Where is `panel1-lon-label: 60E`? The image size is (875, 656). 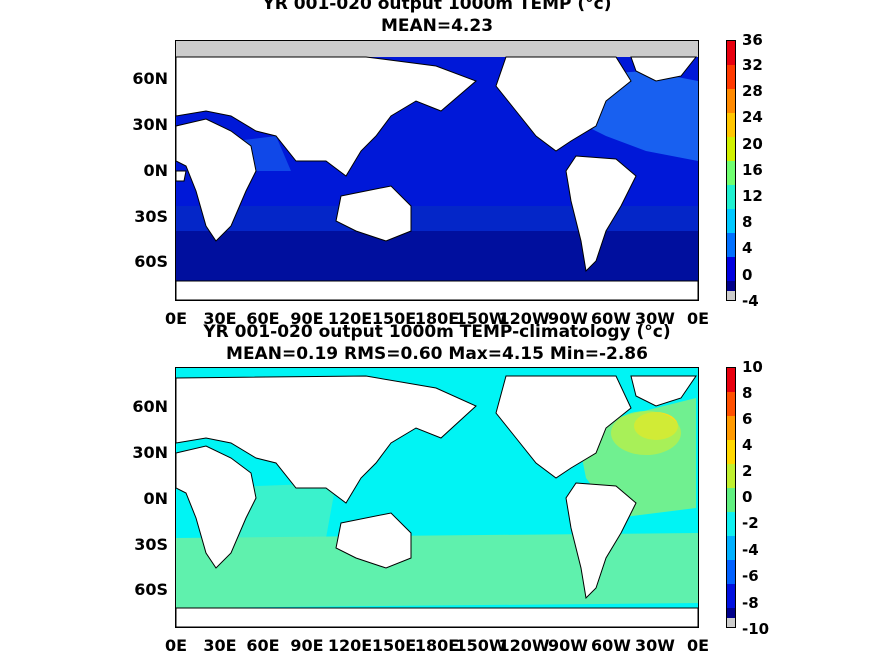 panel1-lon-label: 60E is located at coordinates (263, 318).